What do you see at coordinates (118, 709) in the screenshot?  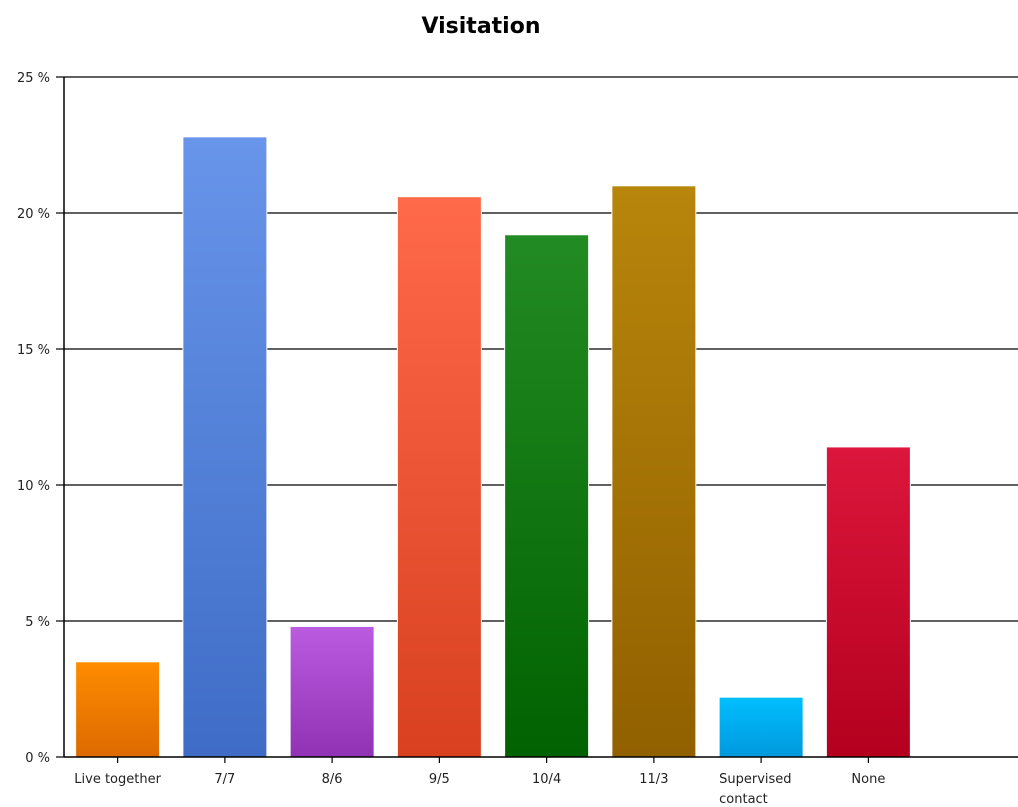 I see `bar-live-together` at bounding box center [118, 709].